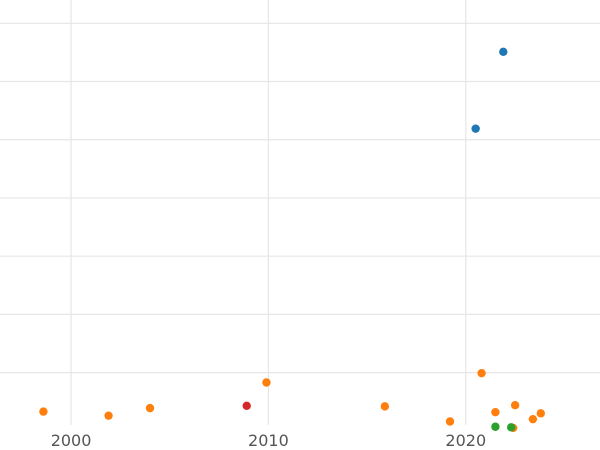  I want to click on x-tick-label: 2010, so click(268, 440).